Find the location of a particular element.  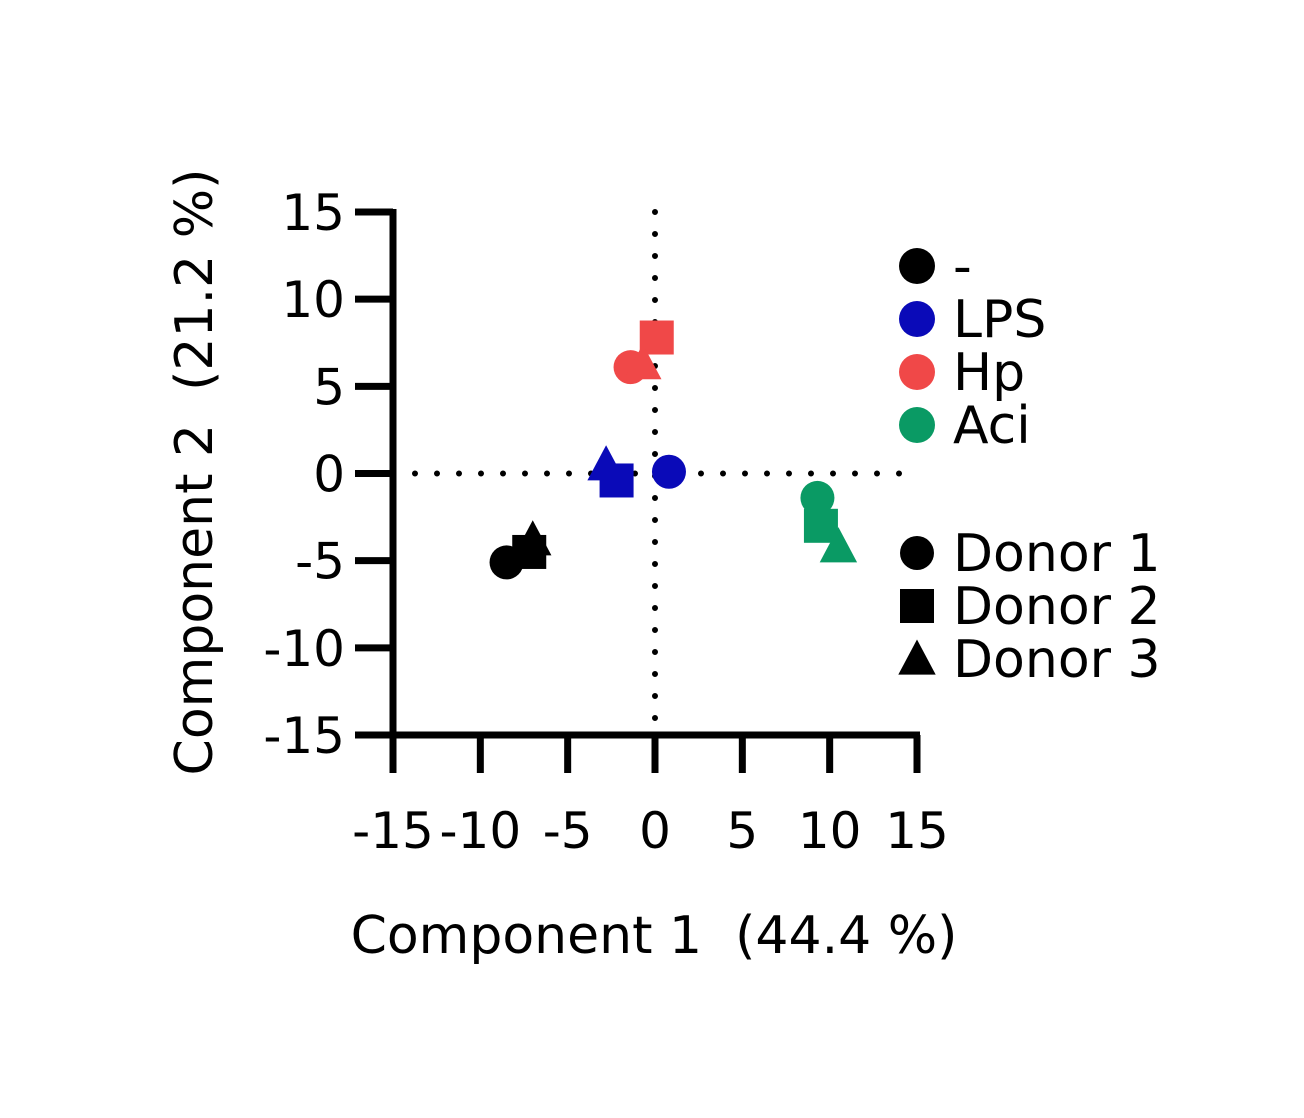

x-axis-title: Component 1 (44.4 %) is located at coordinates (654, 936).